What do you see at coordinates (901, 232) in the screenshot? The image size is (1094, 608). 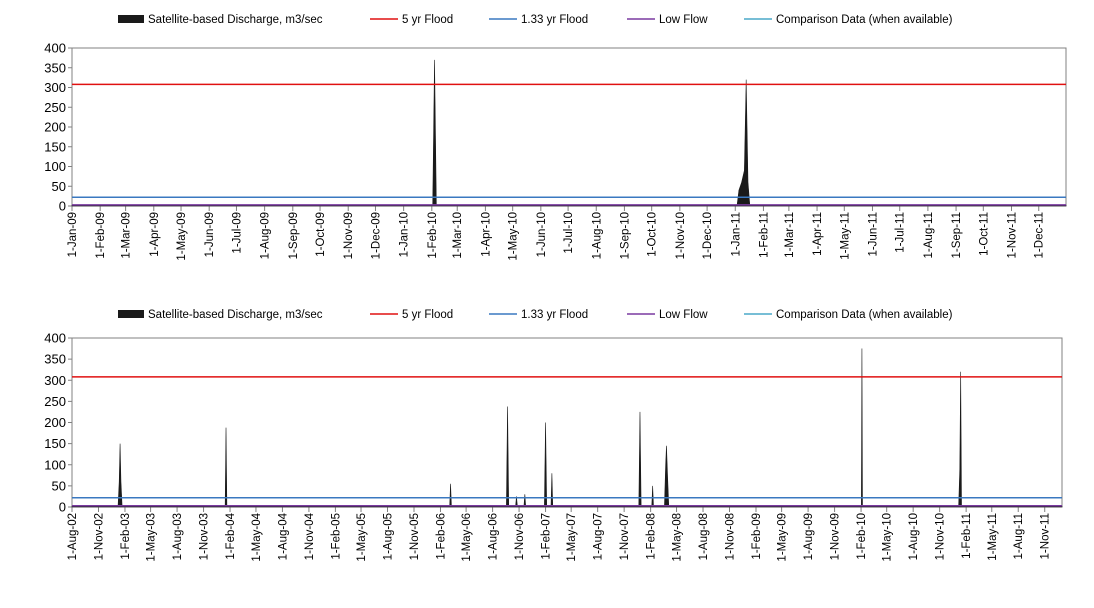 I see `x-tick-label: 1-Jul-11` at bounding box center [901, 232].